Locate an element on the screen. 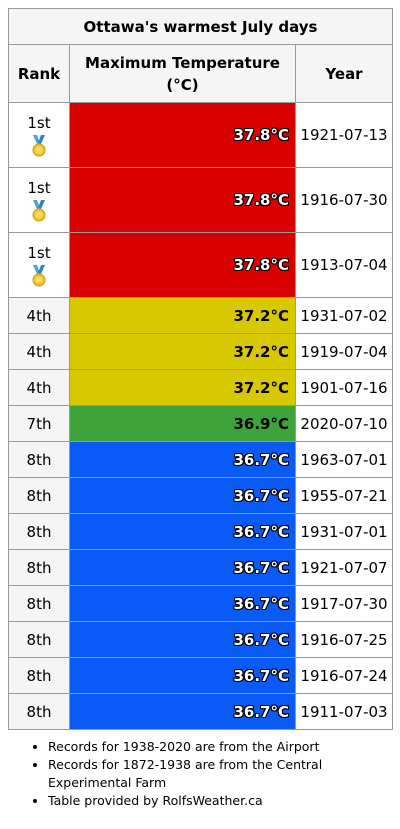 The height and width of the screenshot is (829, 400). table-row: 4th 37.2°C 1931-07-02 is located at coordinates (201, 315).